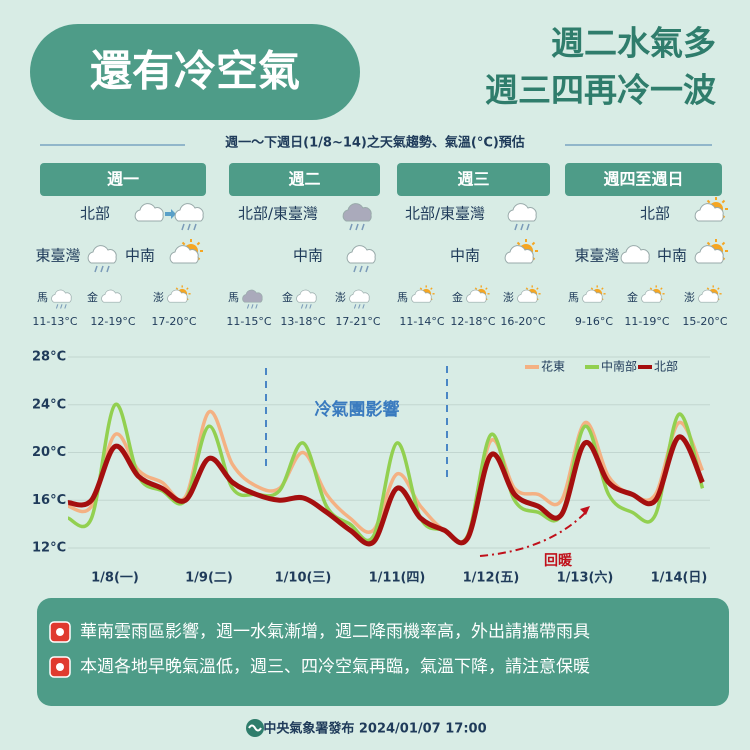 This screenshot has height=750, width=750. Describe the element at coordinates (596, 256) in the screenshot. I see `region-label: 東臺灣` at that location.